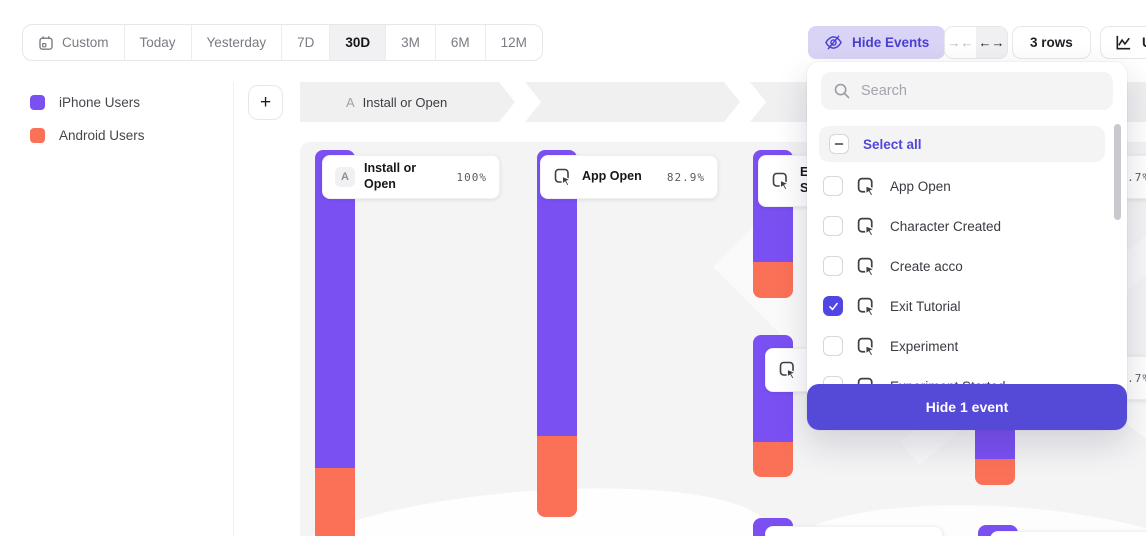 The height and width of the screenshot is (536, 1146). I want to click on date-range-label: 30D, so click(358, 42).